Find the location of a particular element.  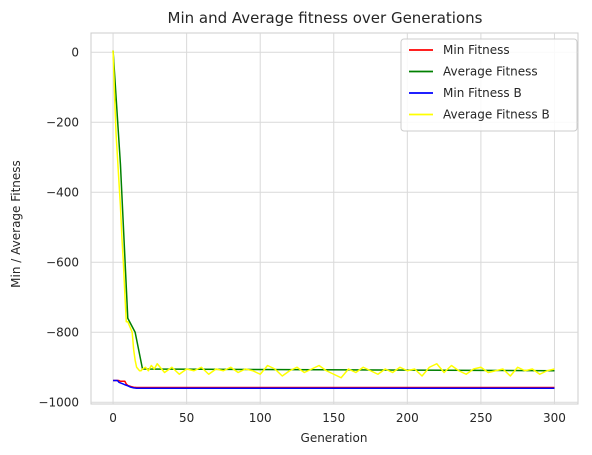

y-tick-label: 0 is located at coordinates (75, 52).